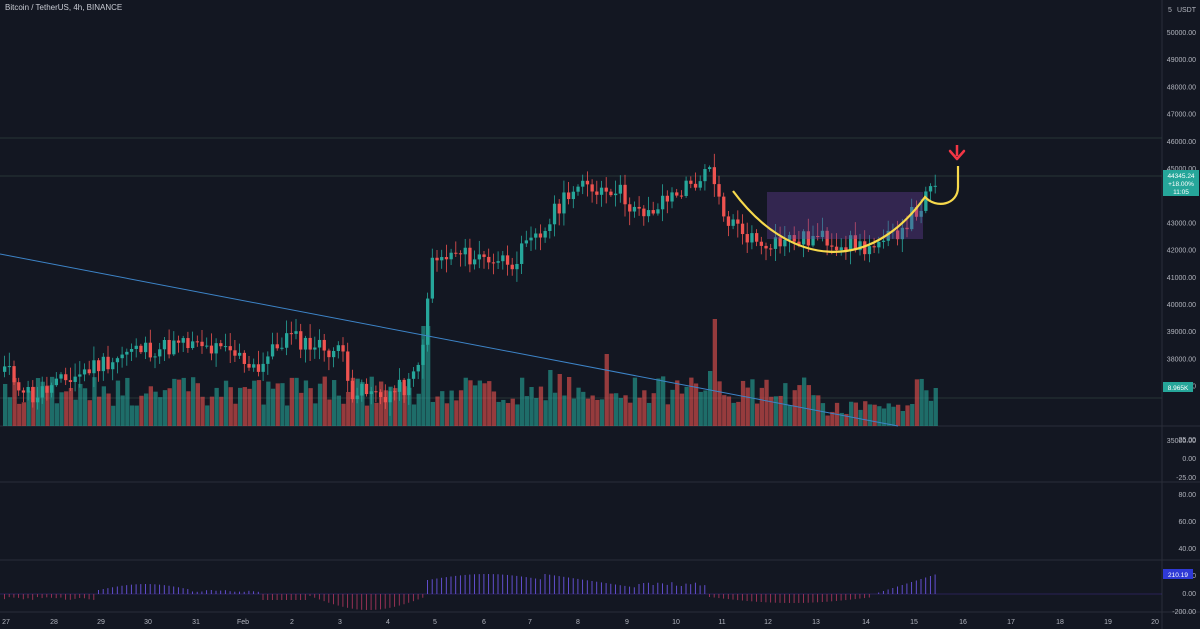  Describe the element at coordinates (470, 372) in the screenshot. I see `volume-group` at that location.